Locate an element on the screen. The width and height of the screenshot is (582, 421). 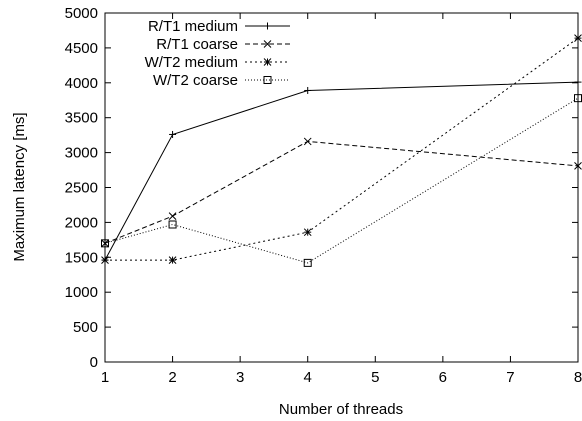
y-tick-label: 4000 is located at coordinates (81, 83).